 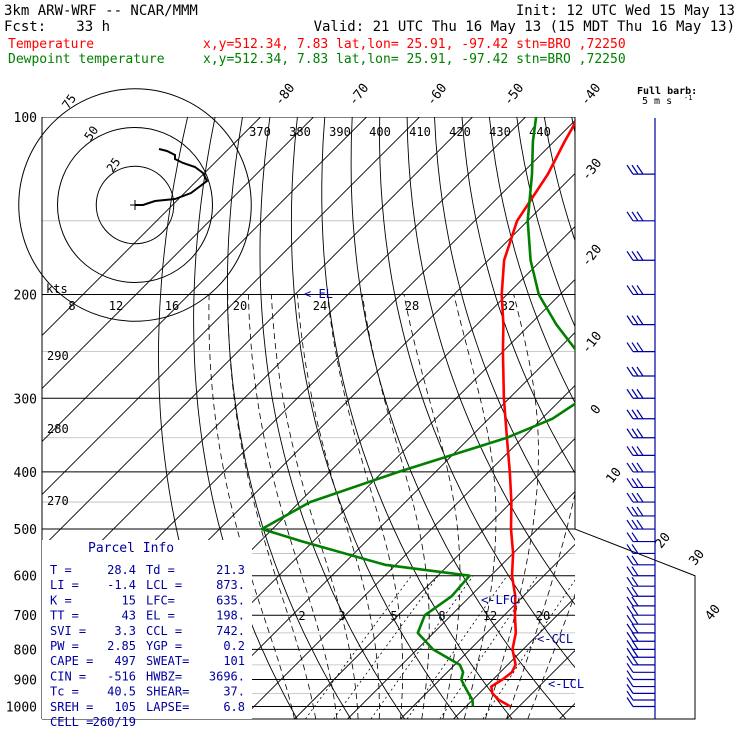 What do you see at coordinates (657, 101) in the screenshot?
I see `barb-key-units: 5 m s` at bounding box center [657, 101].